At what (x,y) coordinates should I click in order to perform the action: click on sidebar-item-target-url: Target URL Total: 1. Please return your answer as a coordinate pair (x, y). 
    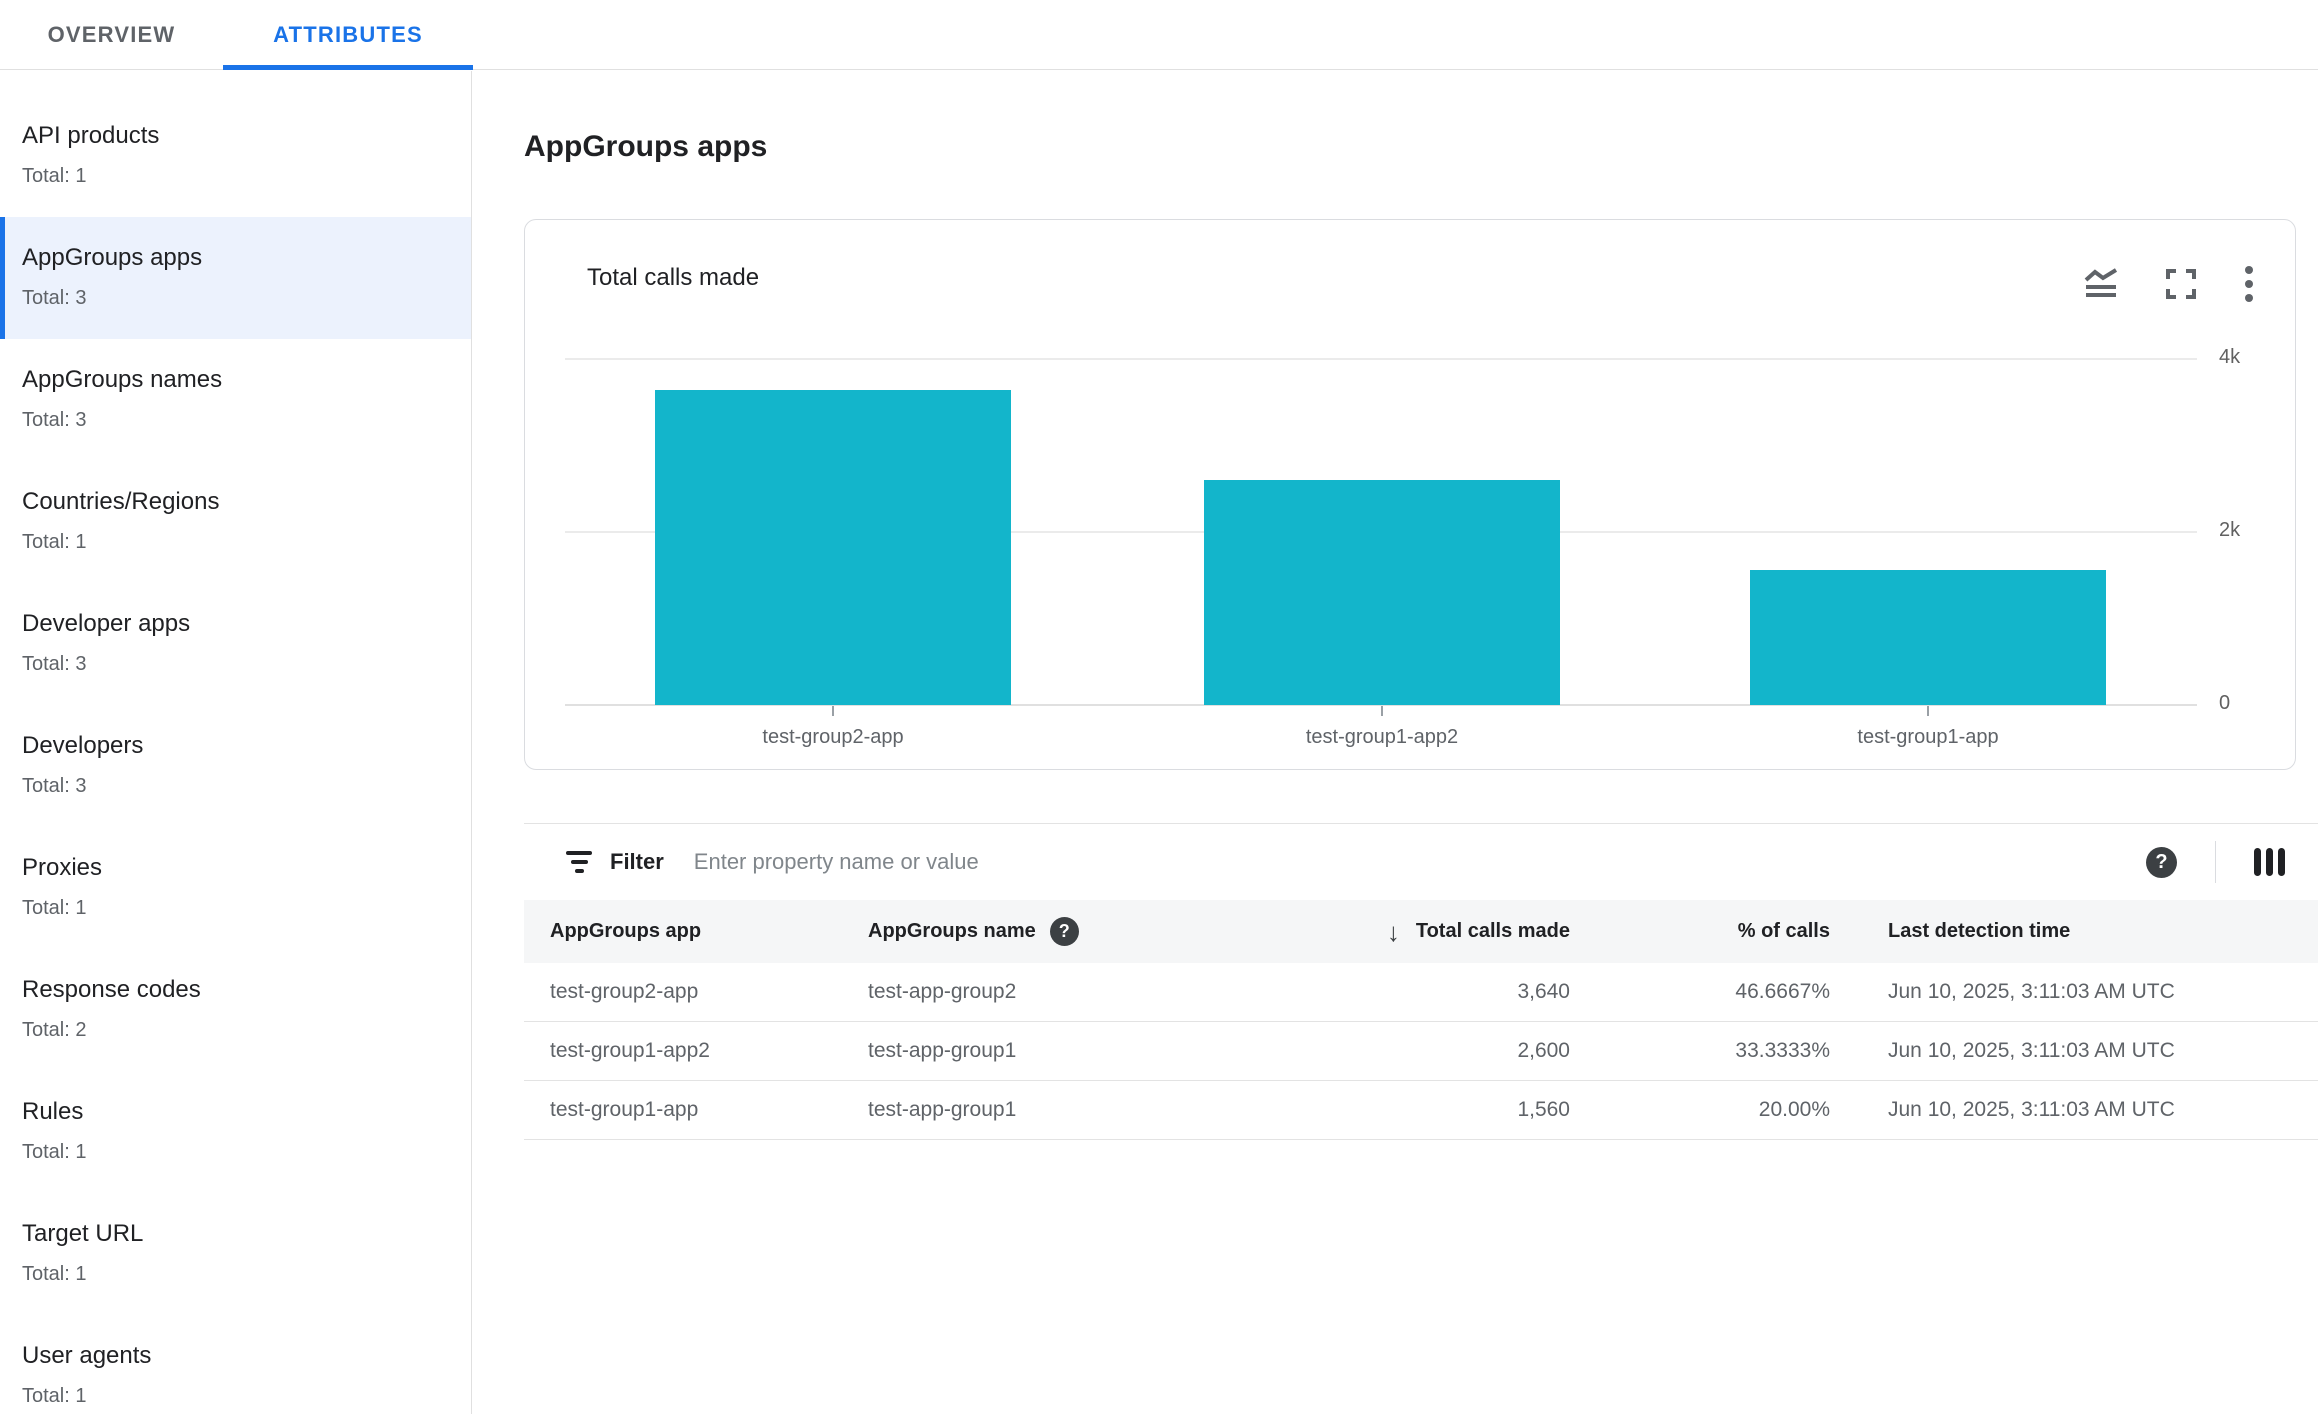
    Looking at the image, I should click on (235, 1254).